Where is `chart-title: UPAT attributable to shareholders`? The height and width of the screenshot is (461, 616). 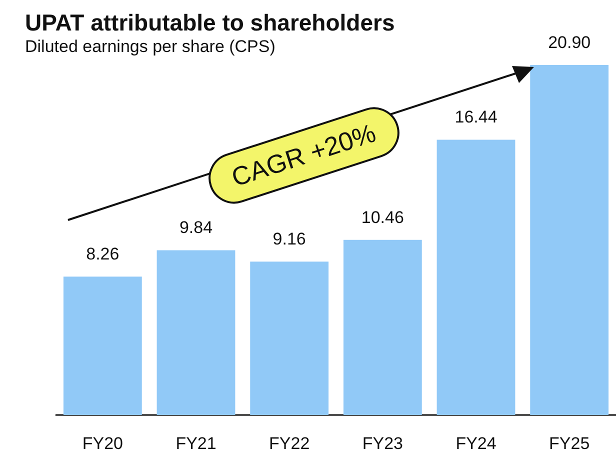 chart-title: UPAT attributable to shareholders is located at coordinates (210, 23).